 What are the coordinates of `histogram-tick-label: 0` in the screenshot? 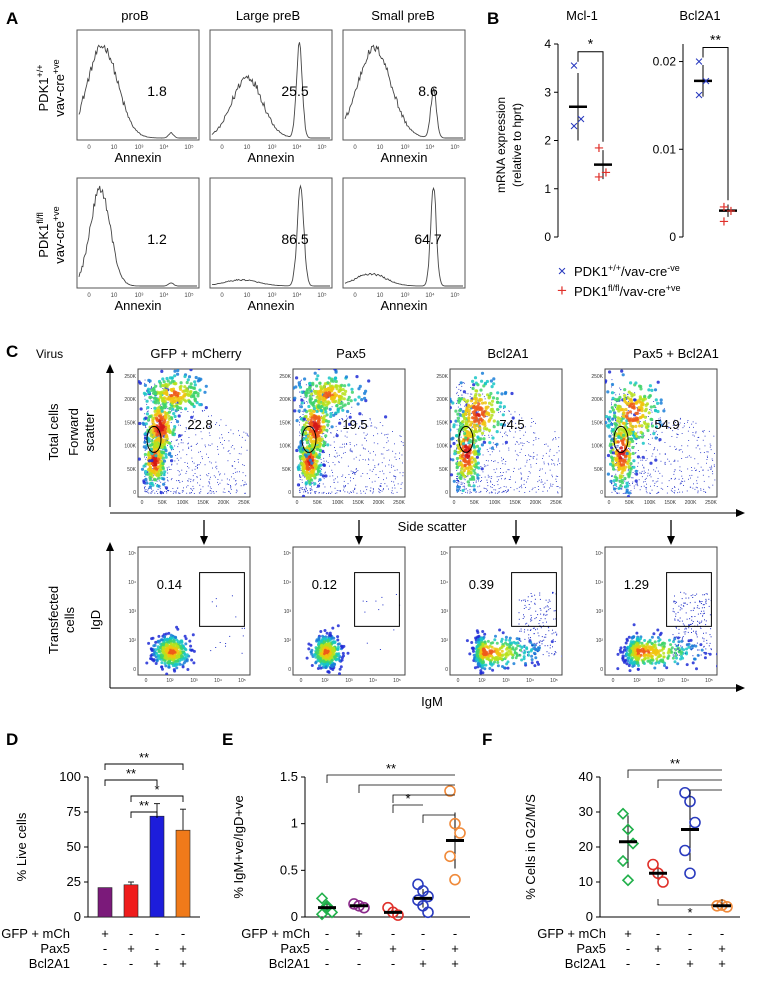 It's located at (222, 148).